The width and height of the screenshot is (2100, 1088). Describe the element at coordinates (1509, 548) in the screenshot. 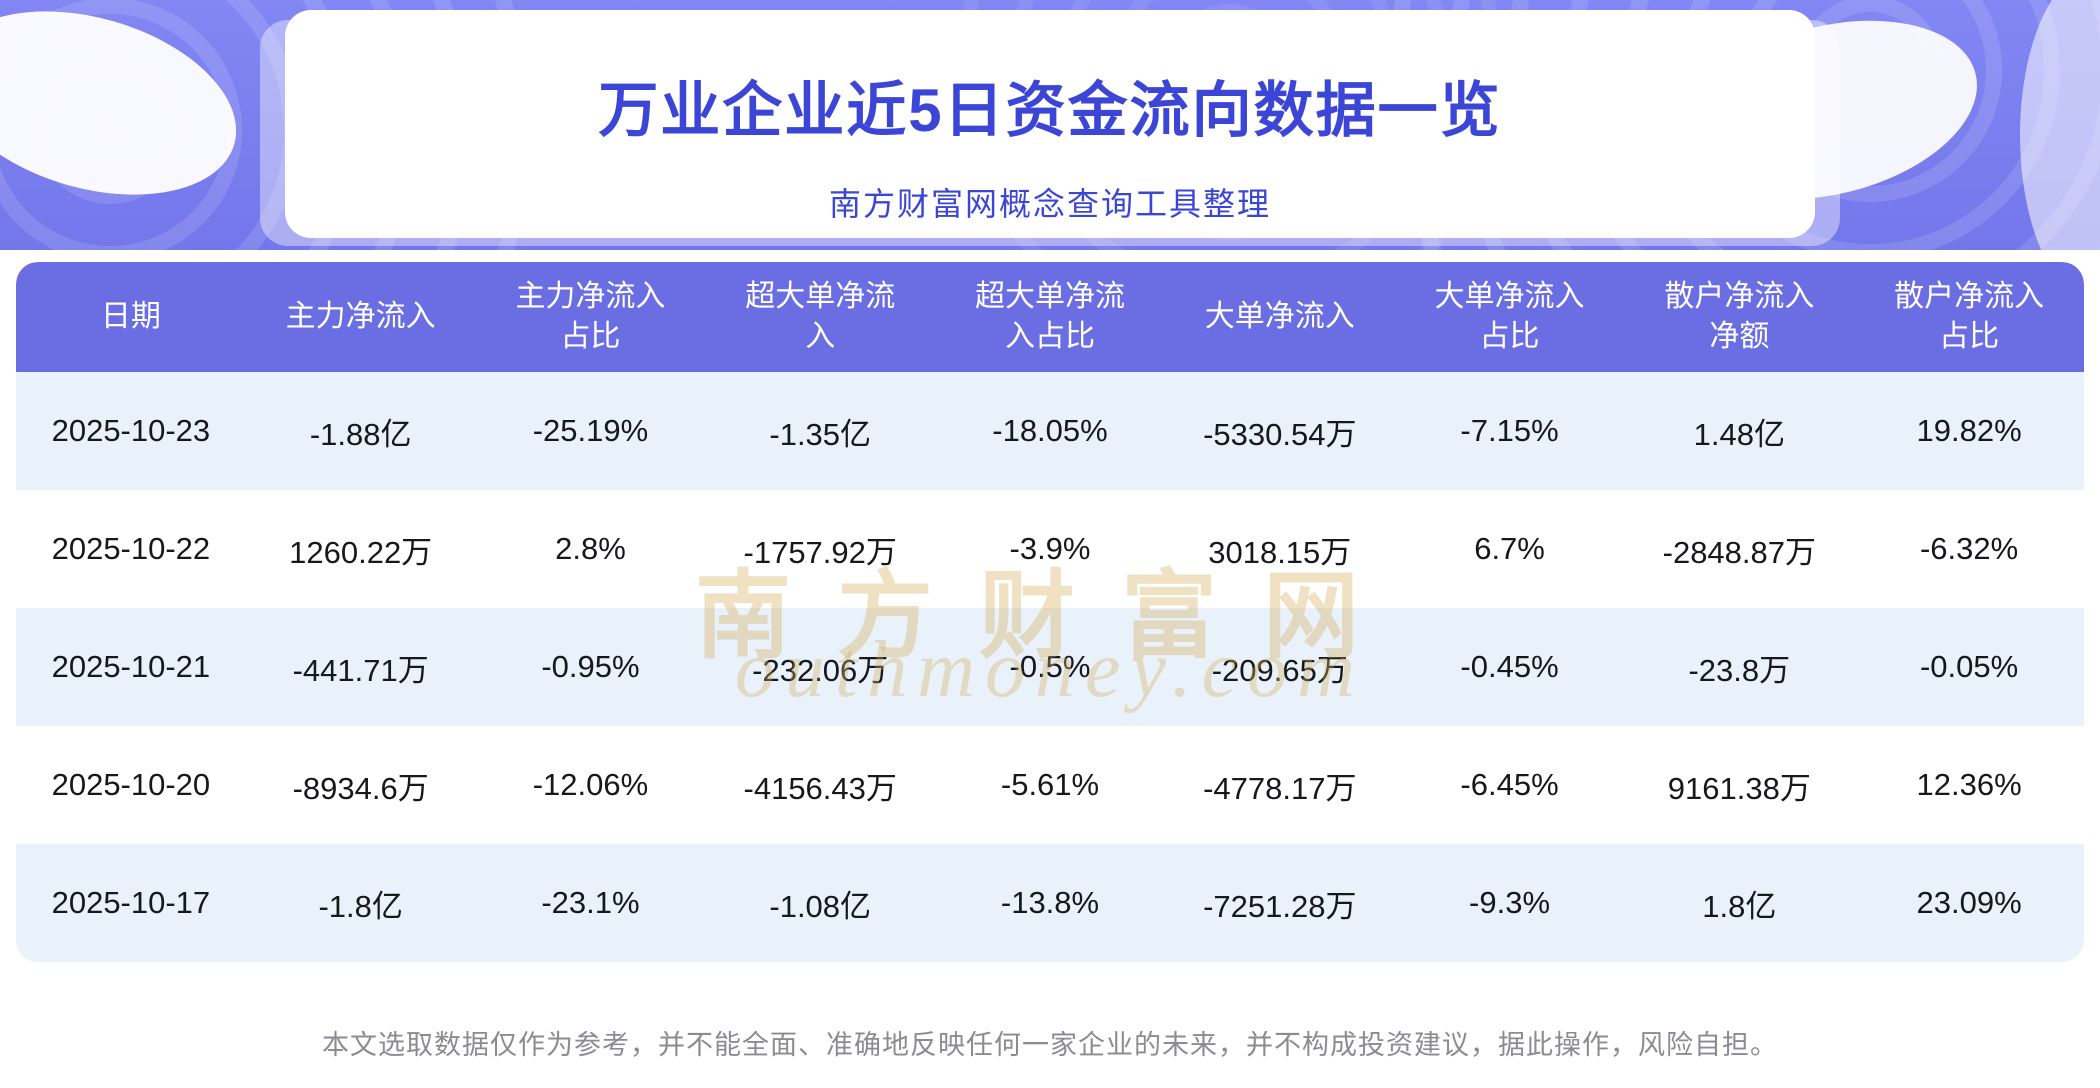

I see `cell-large-inflow-pct: 6.7%` at that location.